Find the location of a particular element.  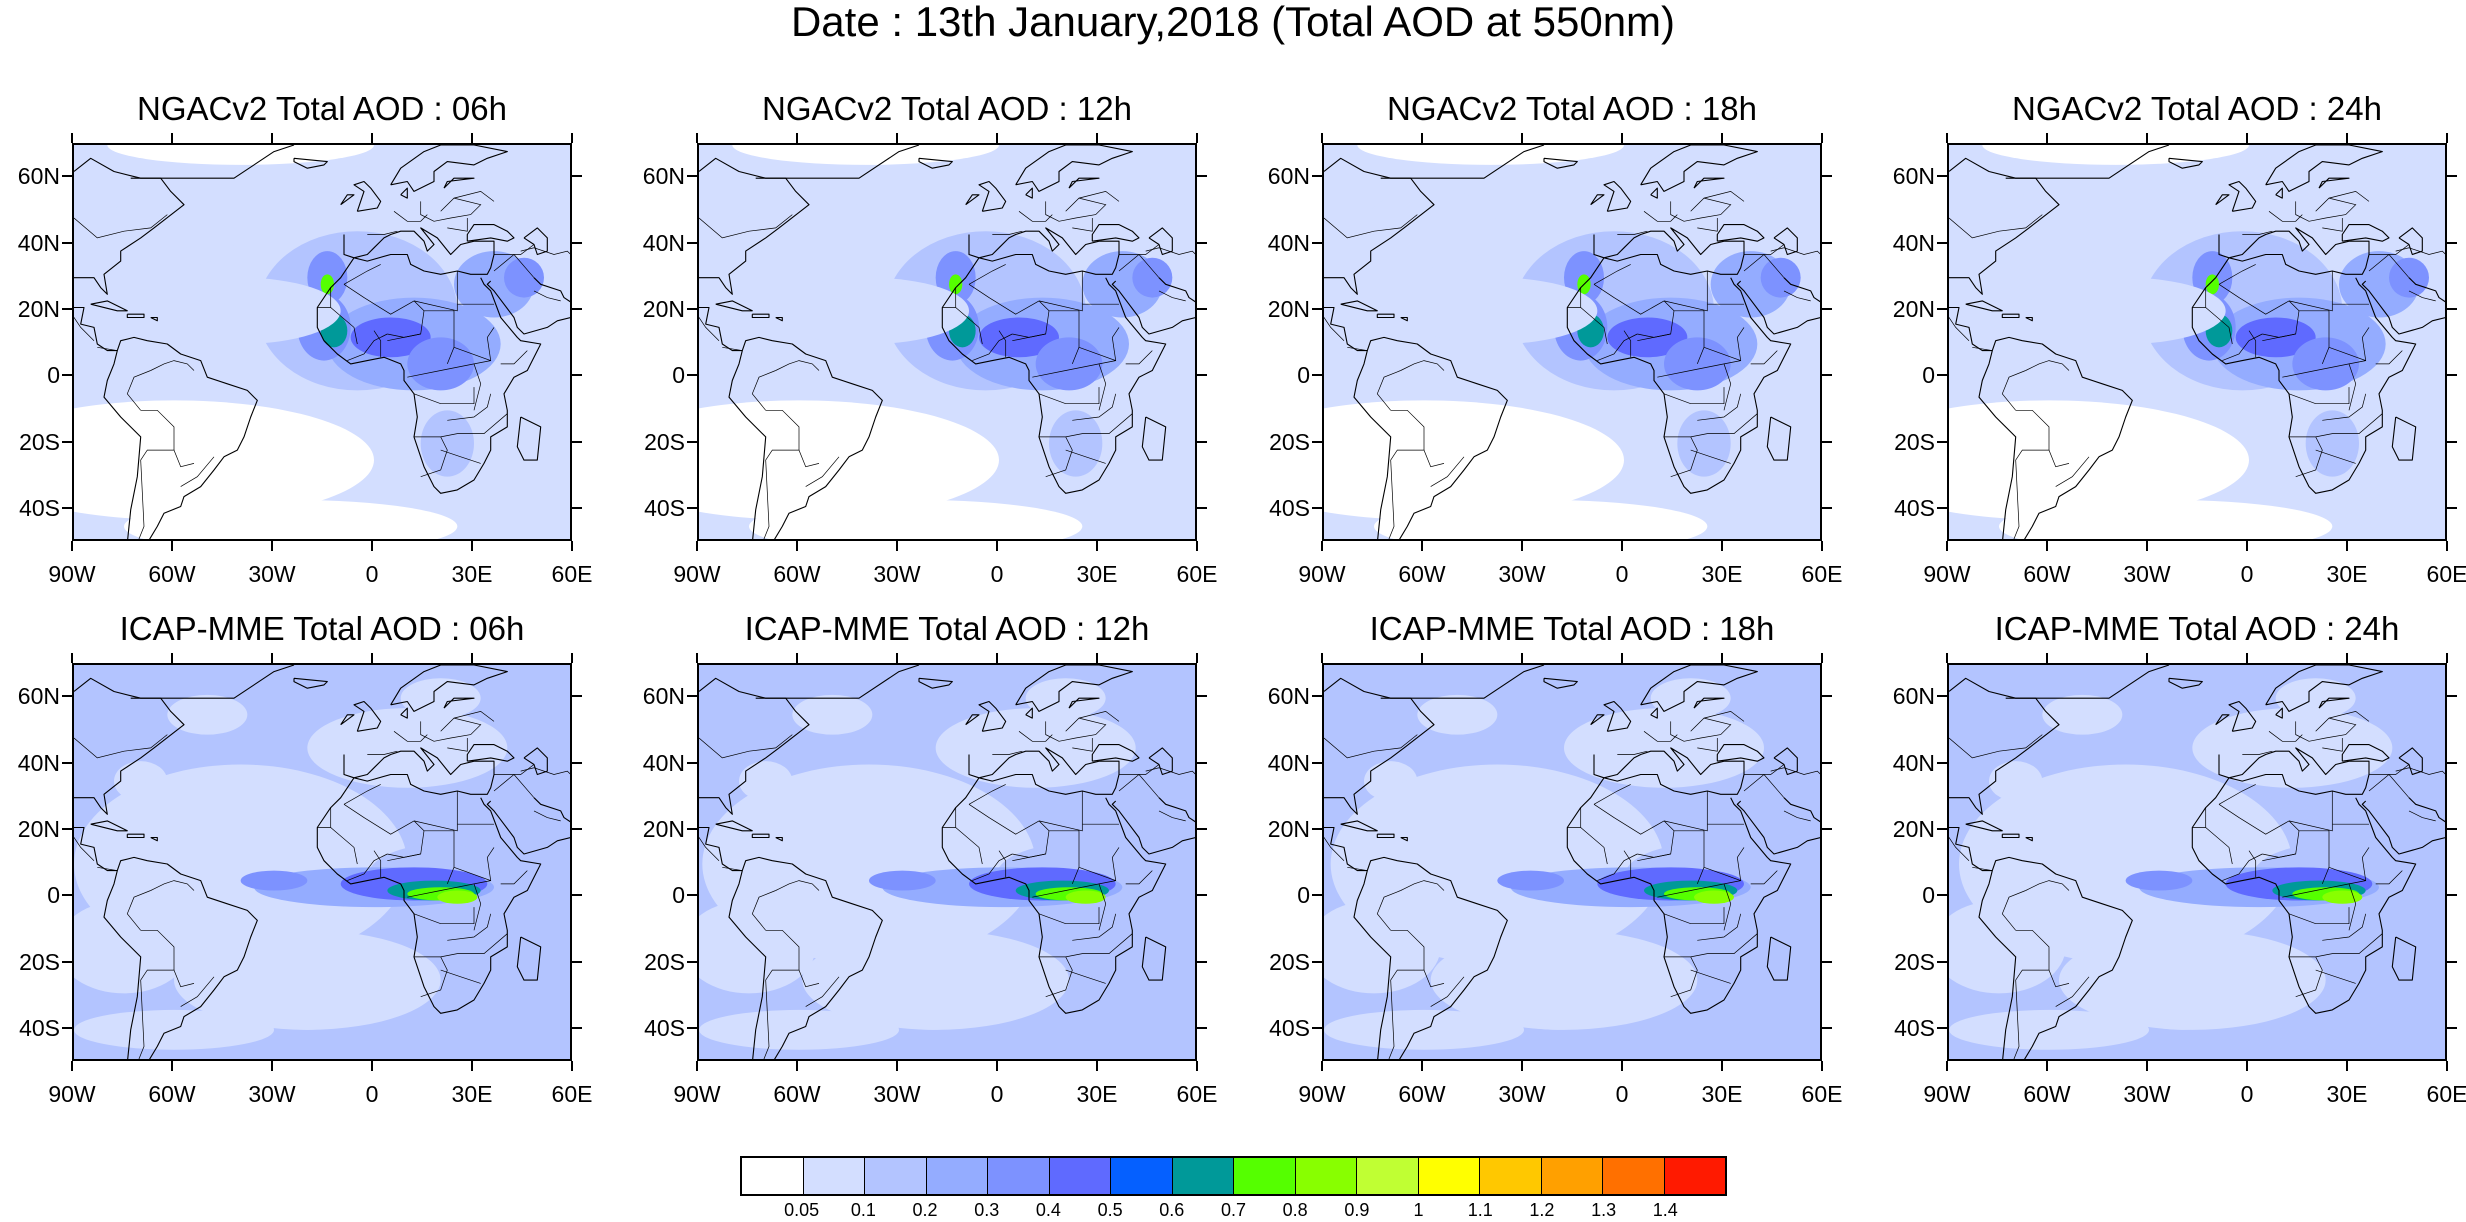

colorbar-label: 0.9 is located at coordinates (1357, 1210).